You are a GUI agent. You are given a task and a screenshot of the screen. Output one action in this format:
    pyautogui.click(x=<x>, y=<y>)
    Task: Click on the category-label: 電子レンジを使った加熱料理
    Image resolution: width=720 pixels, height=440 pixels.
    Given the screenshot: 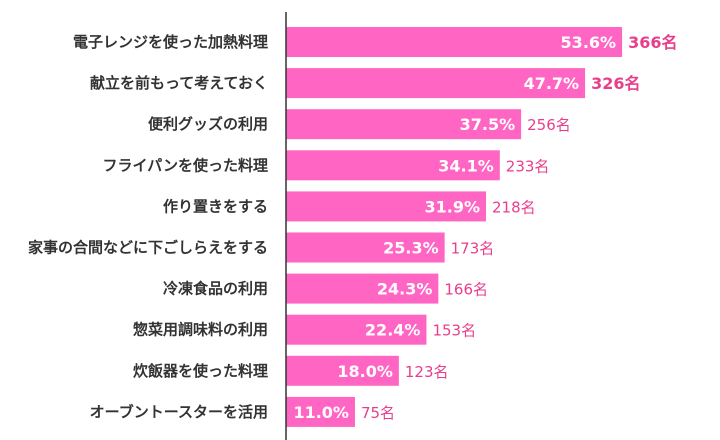 What is the action you would take?
    pyautogui.click(x=170, y=42)
    